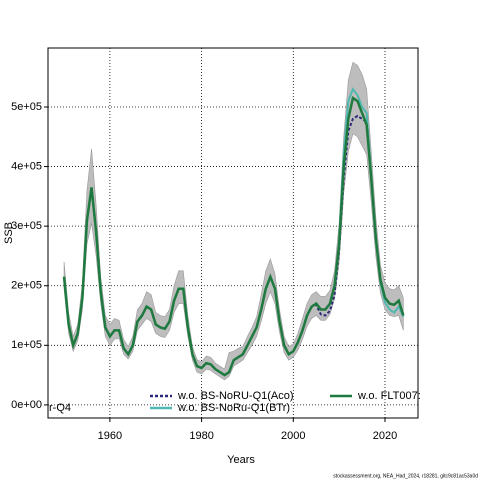 Image resolution: width=480 pixels, height=480 pixels. I want to click on legend-fragment: r-Q4, so click(60, 408).